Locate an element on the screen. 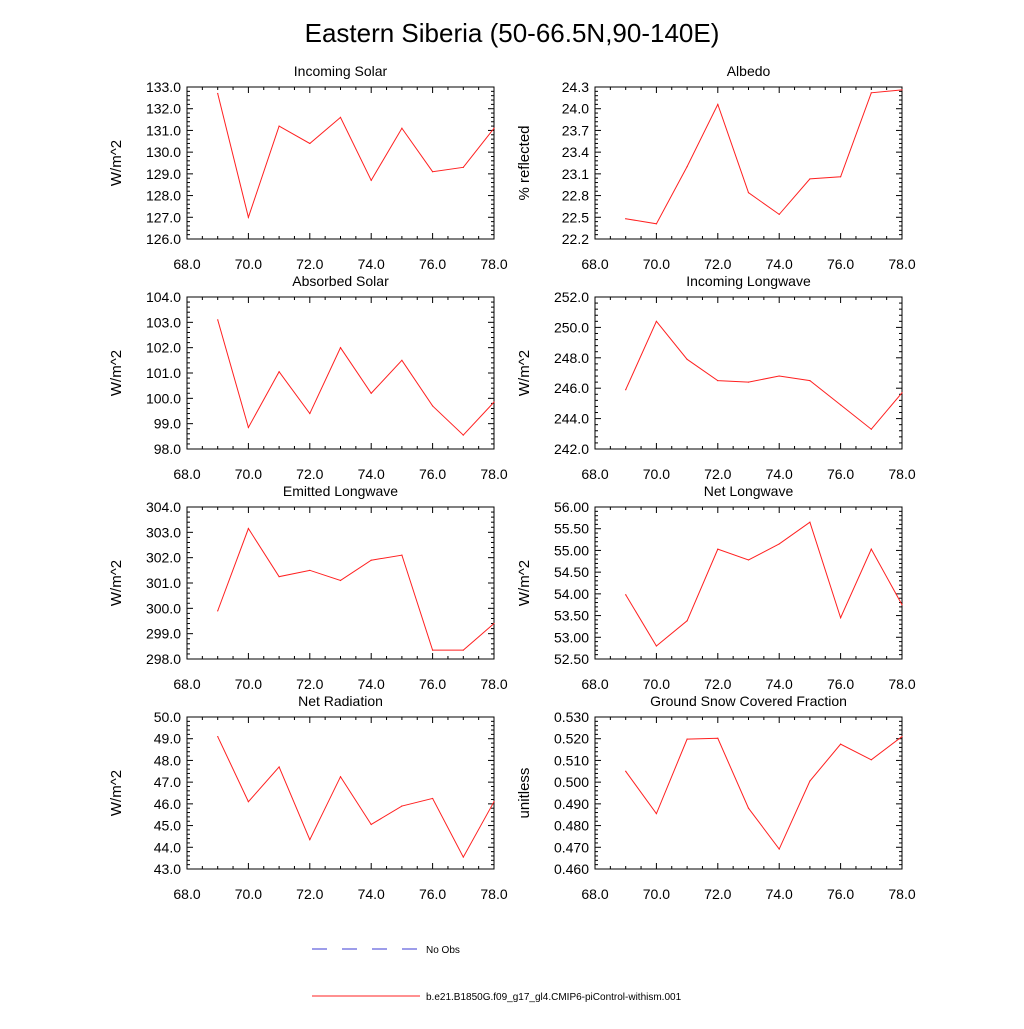 This screenshot has width=1024, height=1029. y-tick-label: 22.5 is located at coordinates (575, 217).